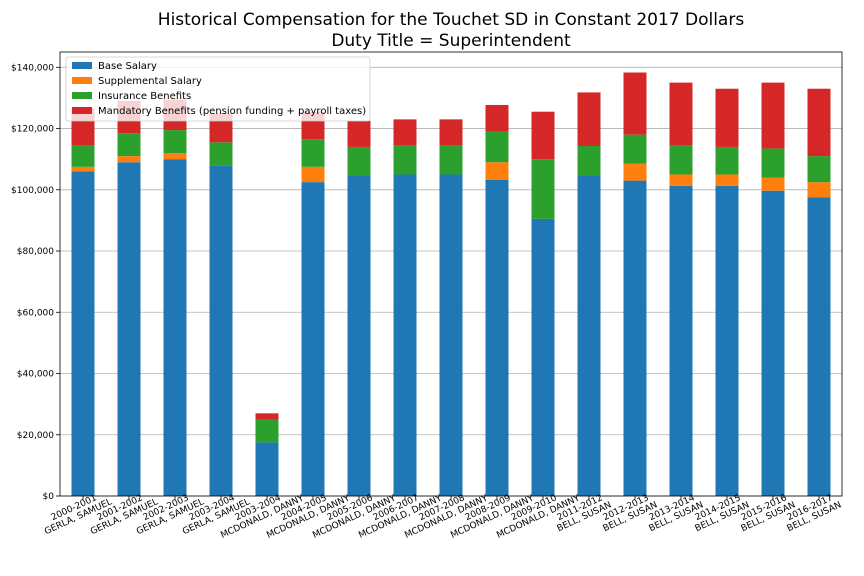  I want to click on y-tick-label: $20,000, so click(35, 436).